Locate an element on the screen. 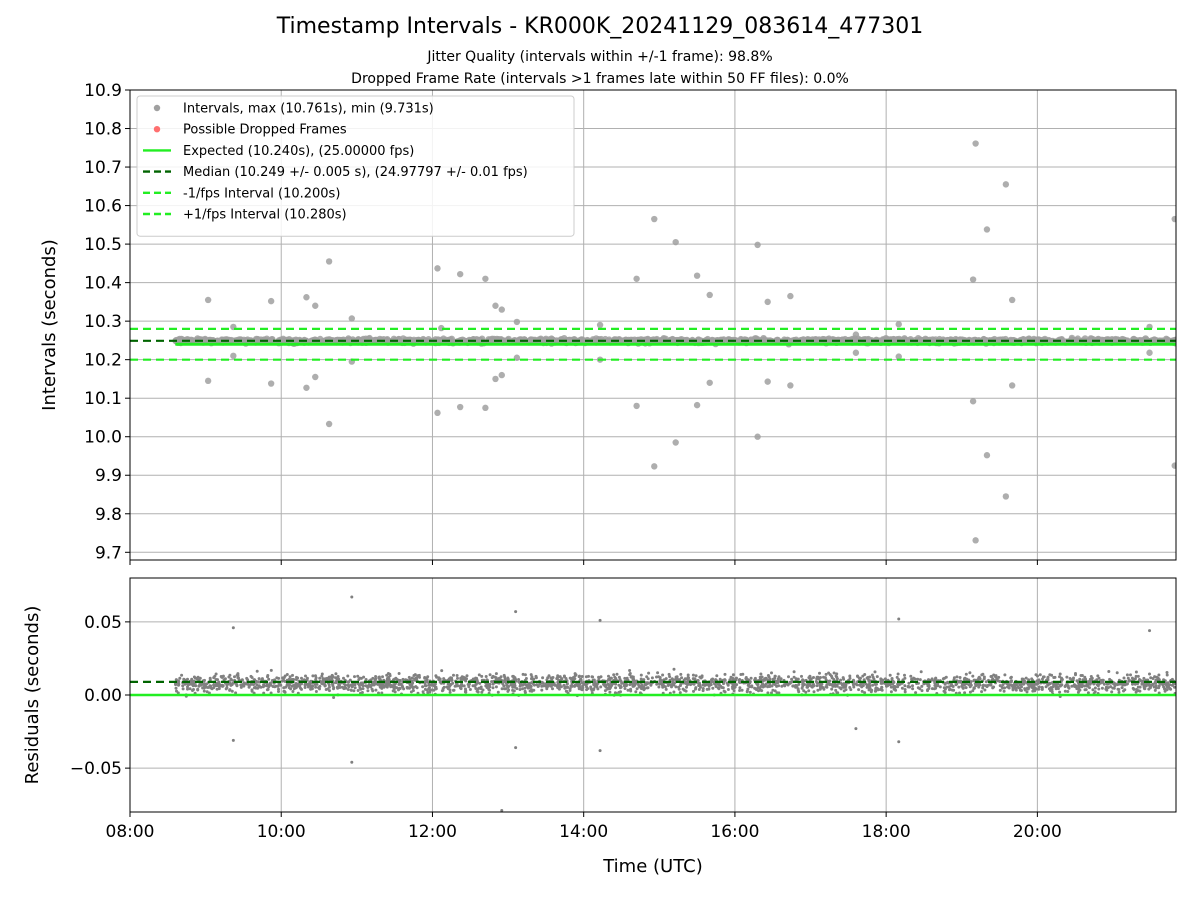 This screenshot has height=900, width=1200. x-tick-label: 08:00 is located at coordinates (130, 832).